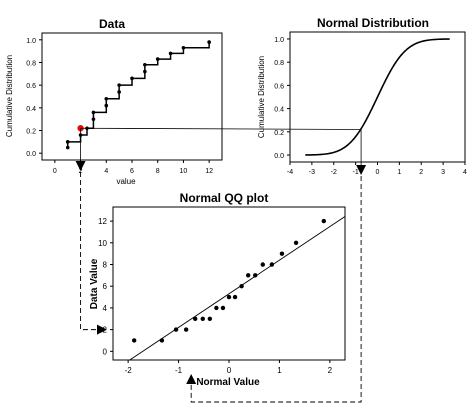  Describe the element at coordinates (31, 132) in the screenshot. I see `data-y-tick-label: 0.2` at that location.